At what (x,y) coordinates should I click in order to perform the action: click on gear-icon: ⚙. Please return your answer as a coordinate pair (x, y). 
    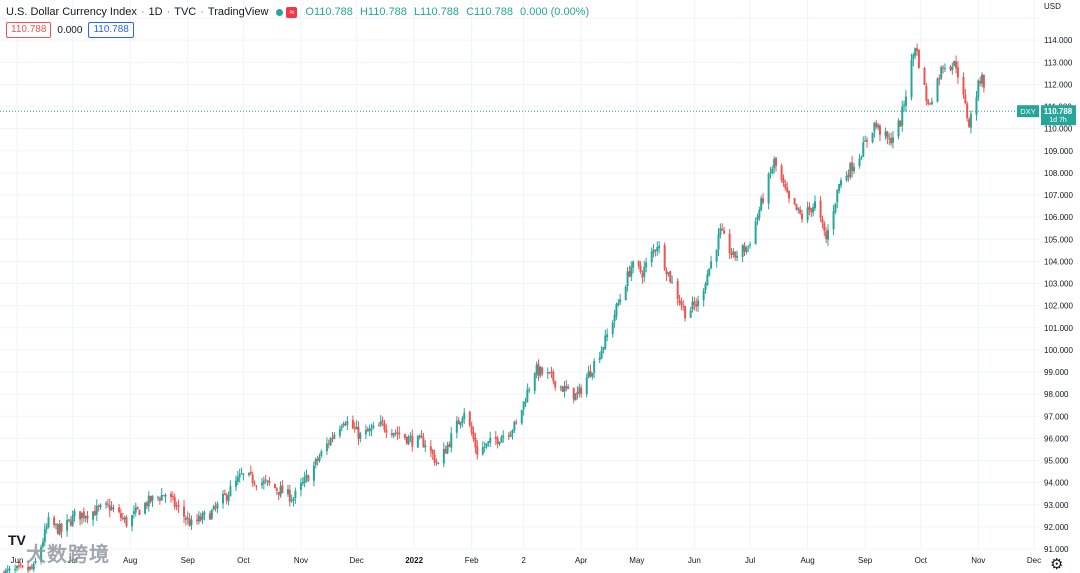
    Looking at the image, I should click on (1057, 564).